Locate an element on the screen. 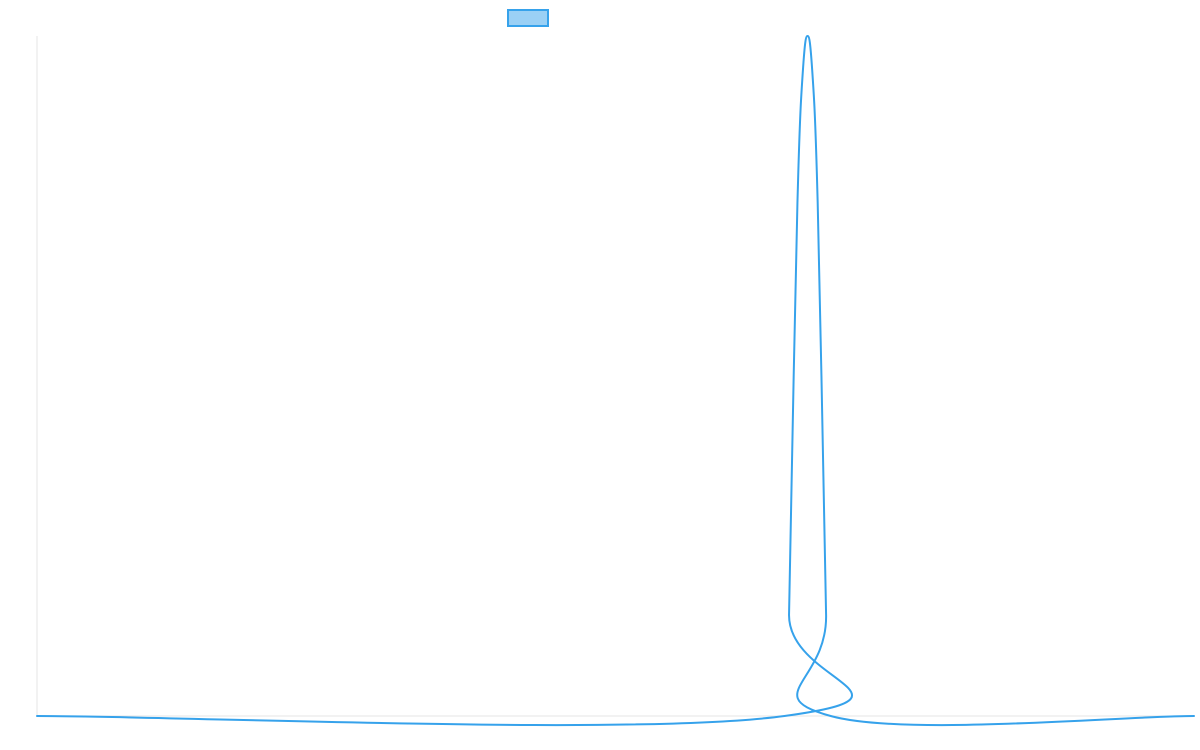 Image resolution: width=1200 pixels, height=750 pixels. legend-swatch is located at coordinates (528, 18).